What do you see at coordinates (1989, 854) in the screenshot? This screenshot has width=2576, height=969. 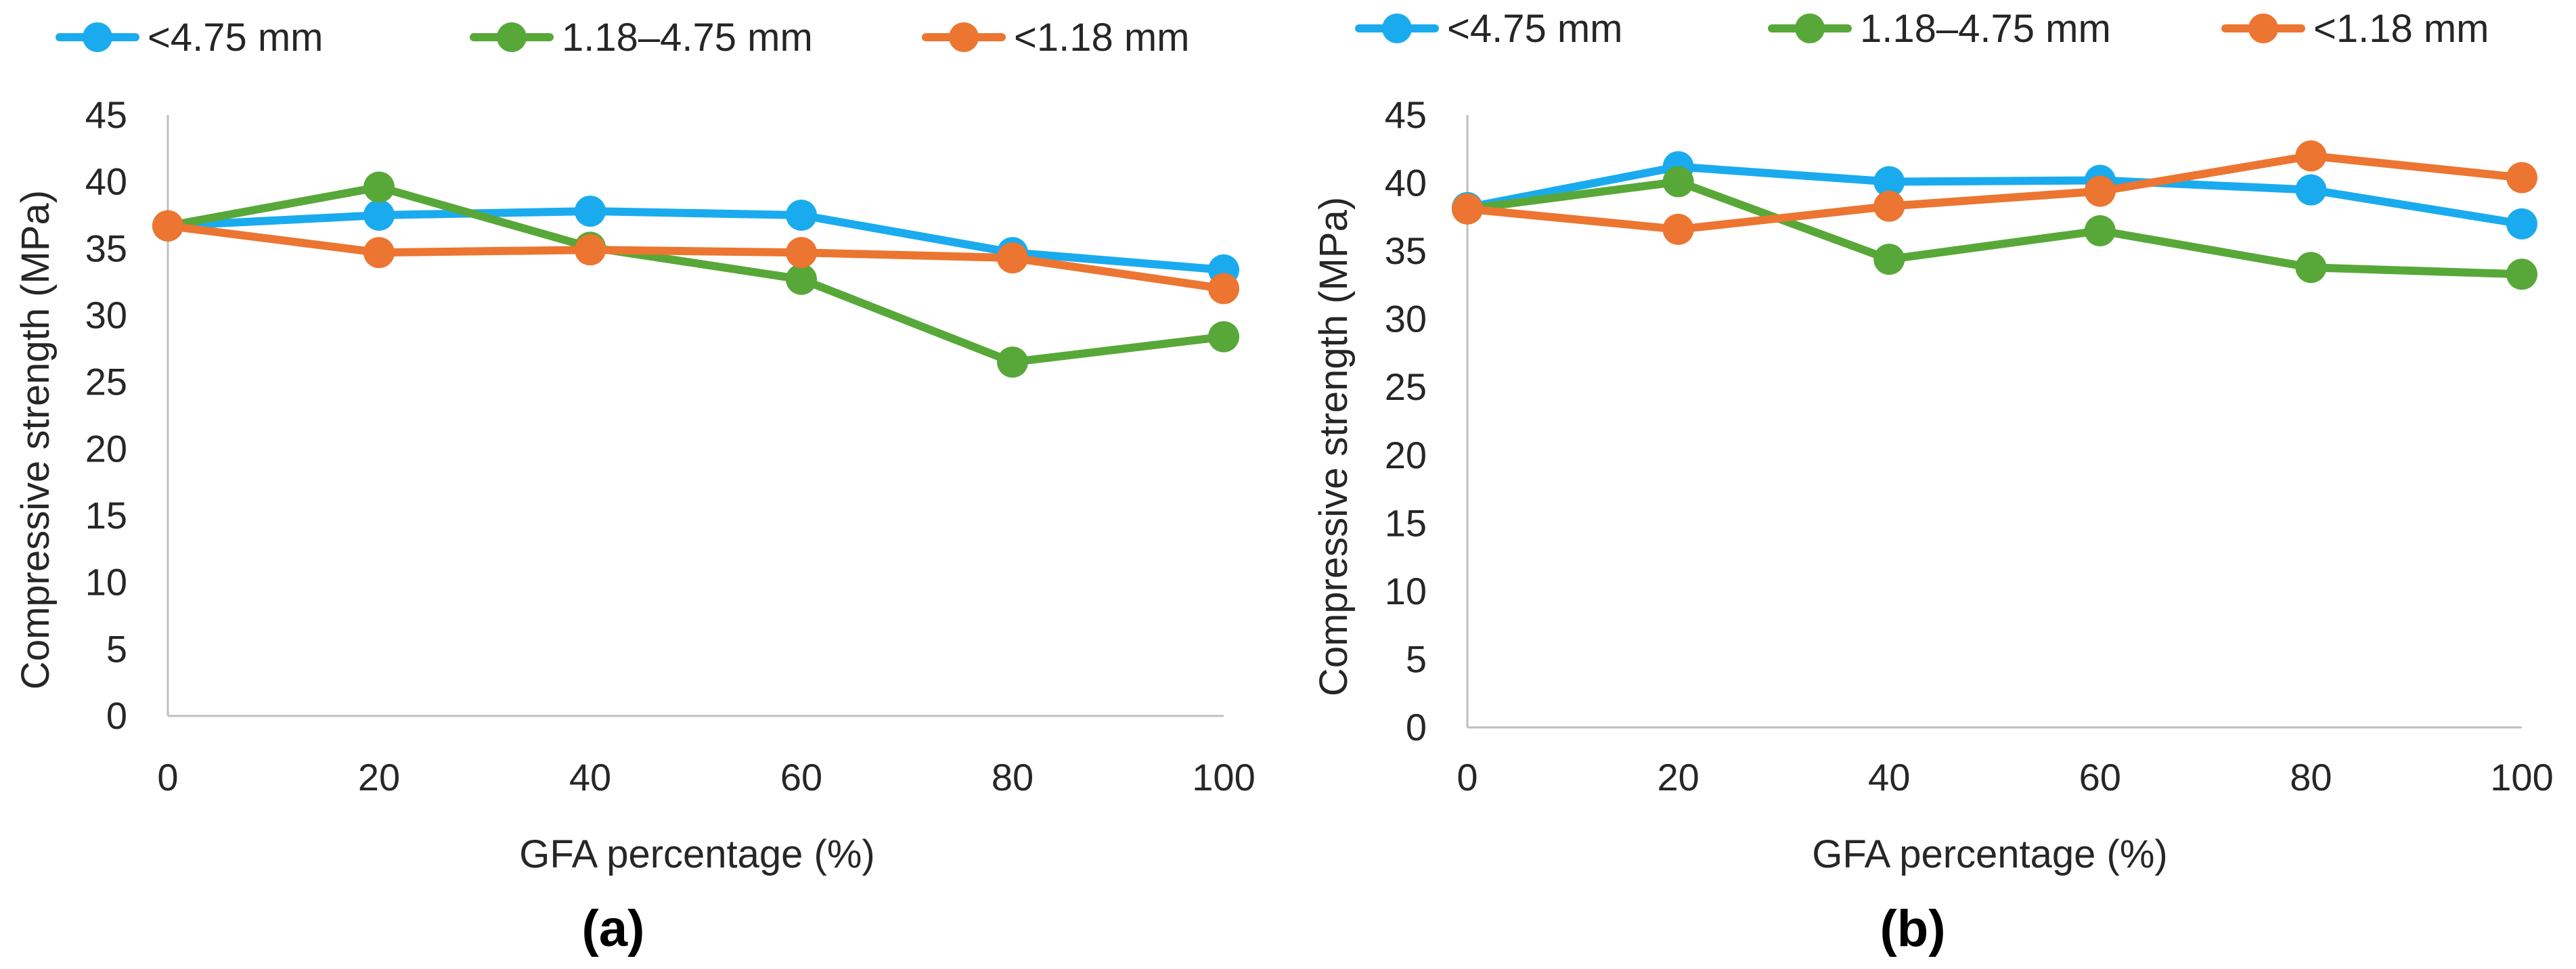 I see `x-axis-title-b: GFA percentage (%)` at bounding box center [1989, 854].